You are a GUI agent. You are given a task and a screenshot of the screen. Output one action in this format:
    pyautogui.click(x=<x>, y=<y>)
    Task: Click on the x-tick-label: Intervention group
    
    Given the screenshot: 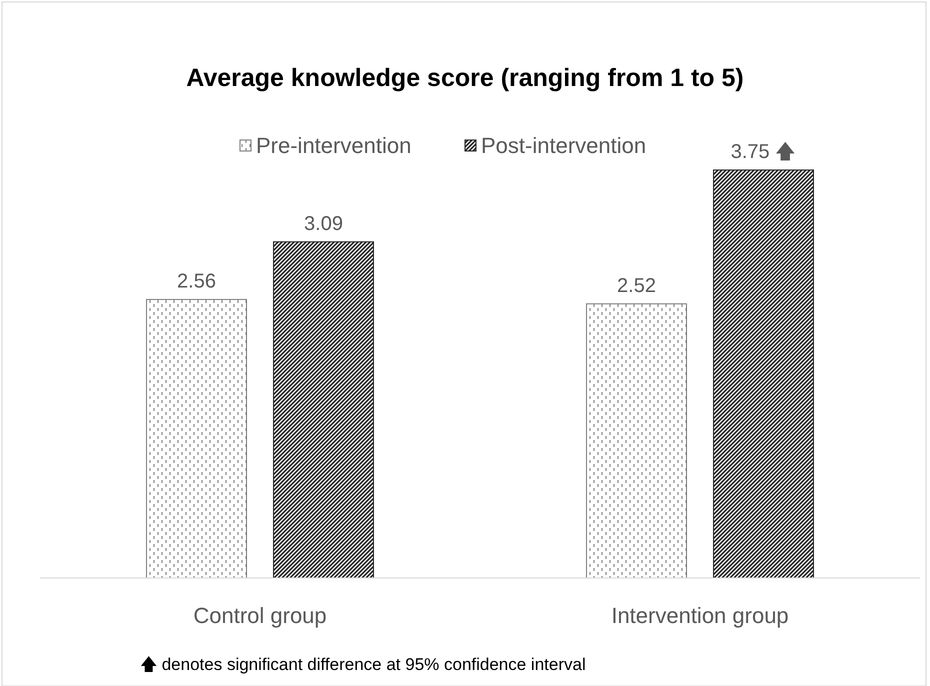 What is the action you would take?
    pyautogui.click(x=700, y=615)
    